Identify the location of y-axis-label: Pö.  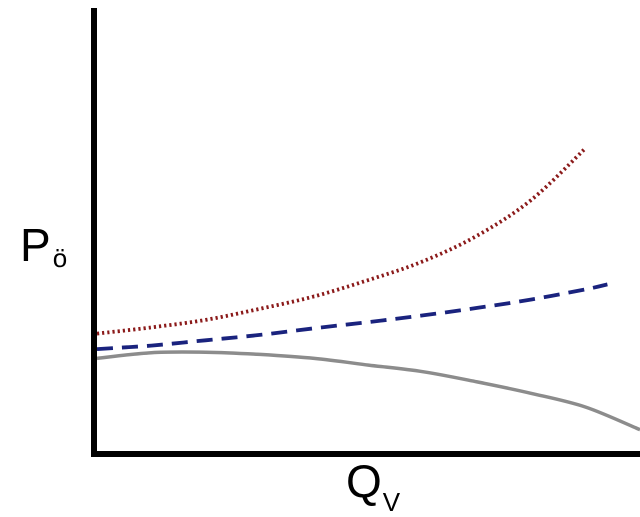
(43, 245).